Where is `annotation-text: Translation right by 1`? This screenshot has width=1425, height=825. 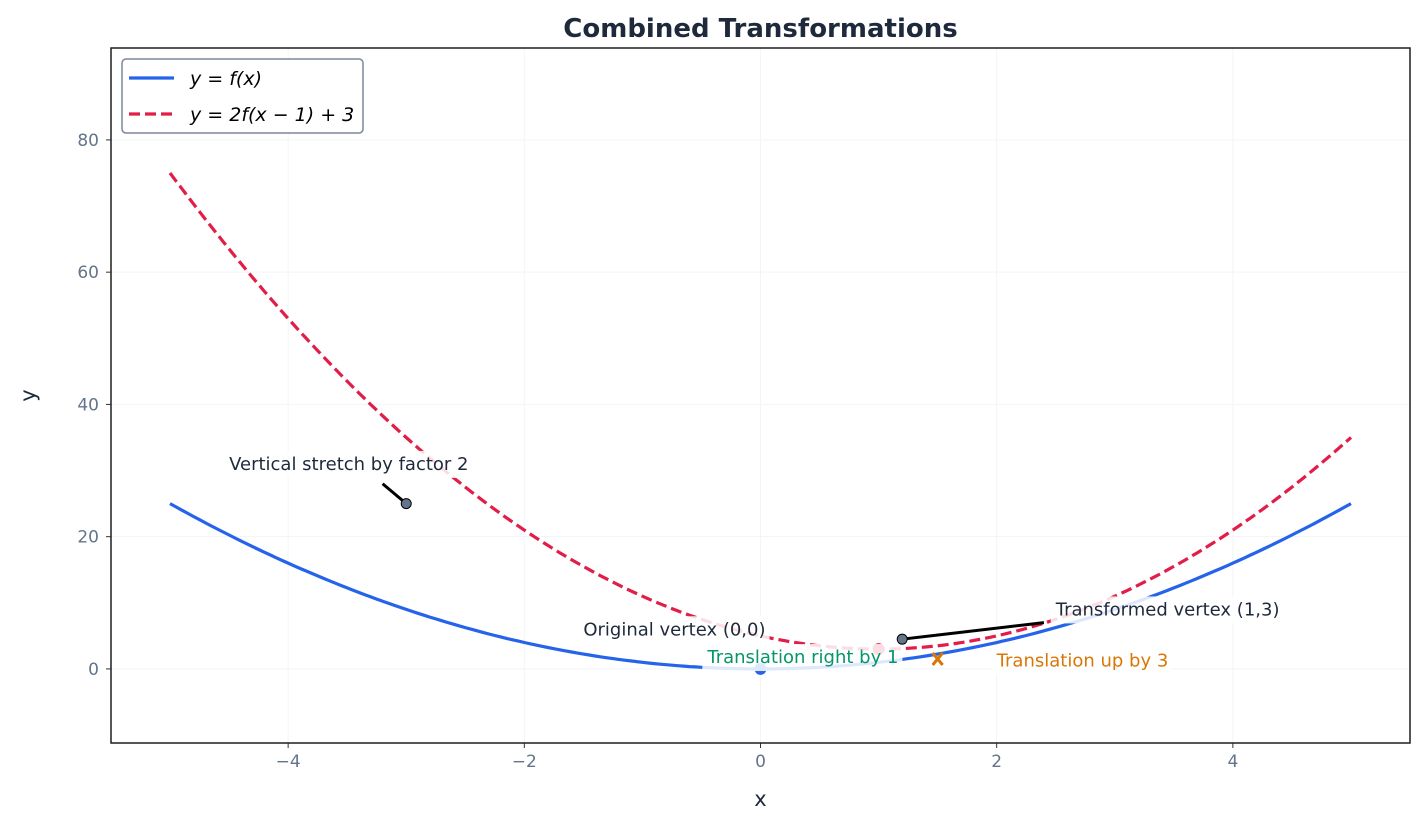 annotation-text: Translation right by 1 is located at coordinates (802, 657).